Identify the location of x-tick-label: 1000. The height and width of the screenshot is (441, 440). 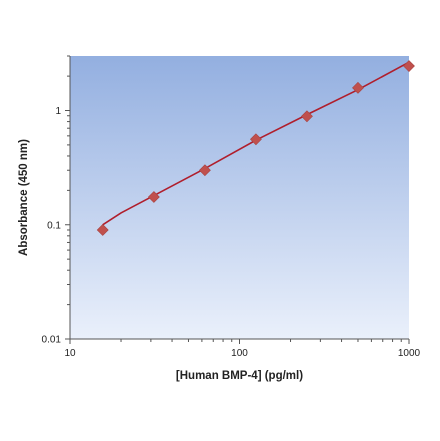
(409, 353).